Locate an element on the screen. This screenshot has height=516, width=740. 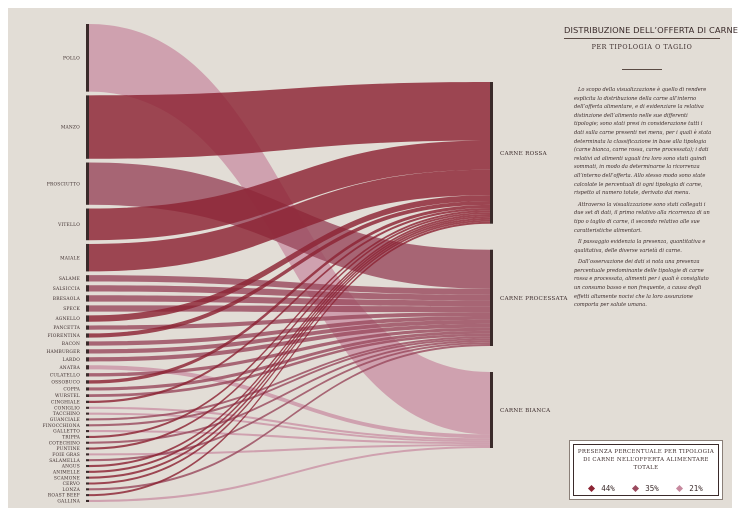
target-bar-rossa is located at coordinates (491, 153).